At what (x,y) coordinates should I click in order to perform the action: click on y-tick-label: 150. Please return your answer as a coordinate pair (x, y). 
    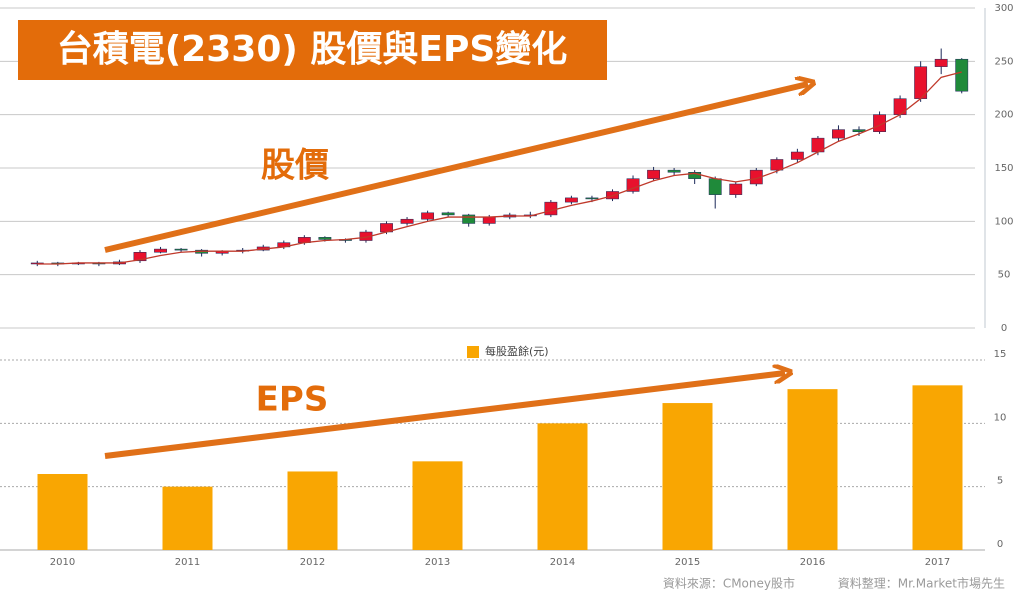
    Looking at the image, I should click on (1003, 168).